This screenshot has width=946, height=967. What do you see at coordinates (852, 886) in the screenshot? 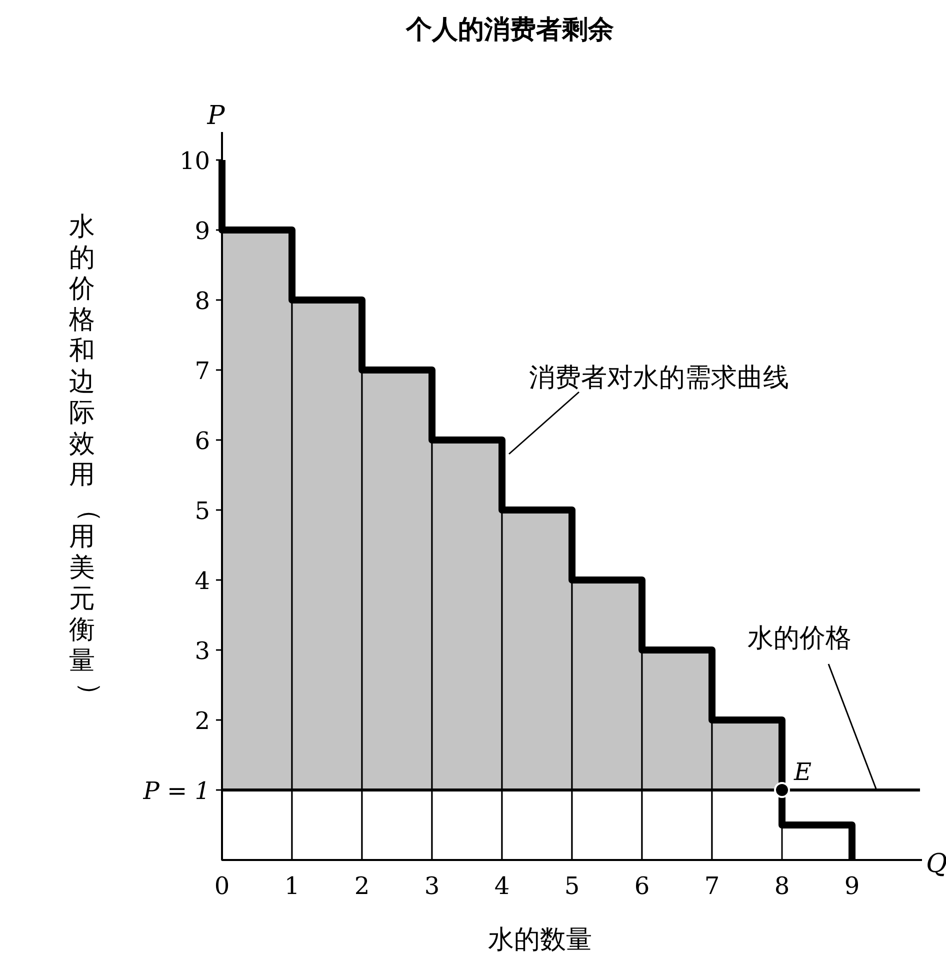
I see `x-tick-label: 9` at bounding box center [852, 886].